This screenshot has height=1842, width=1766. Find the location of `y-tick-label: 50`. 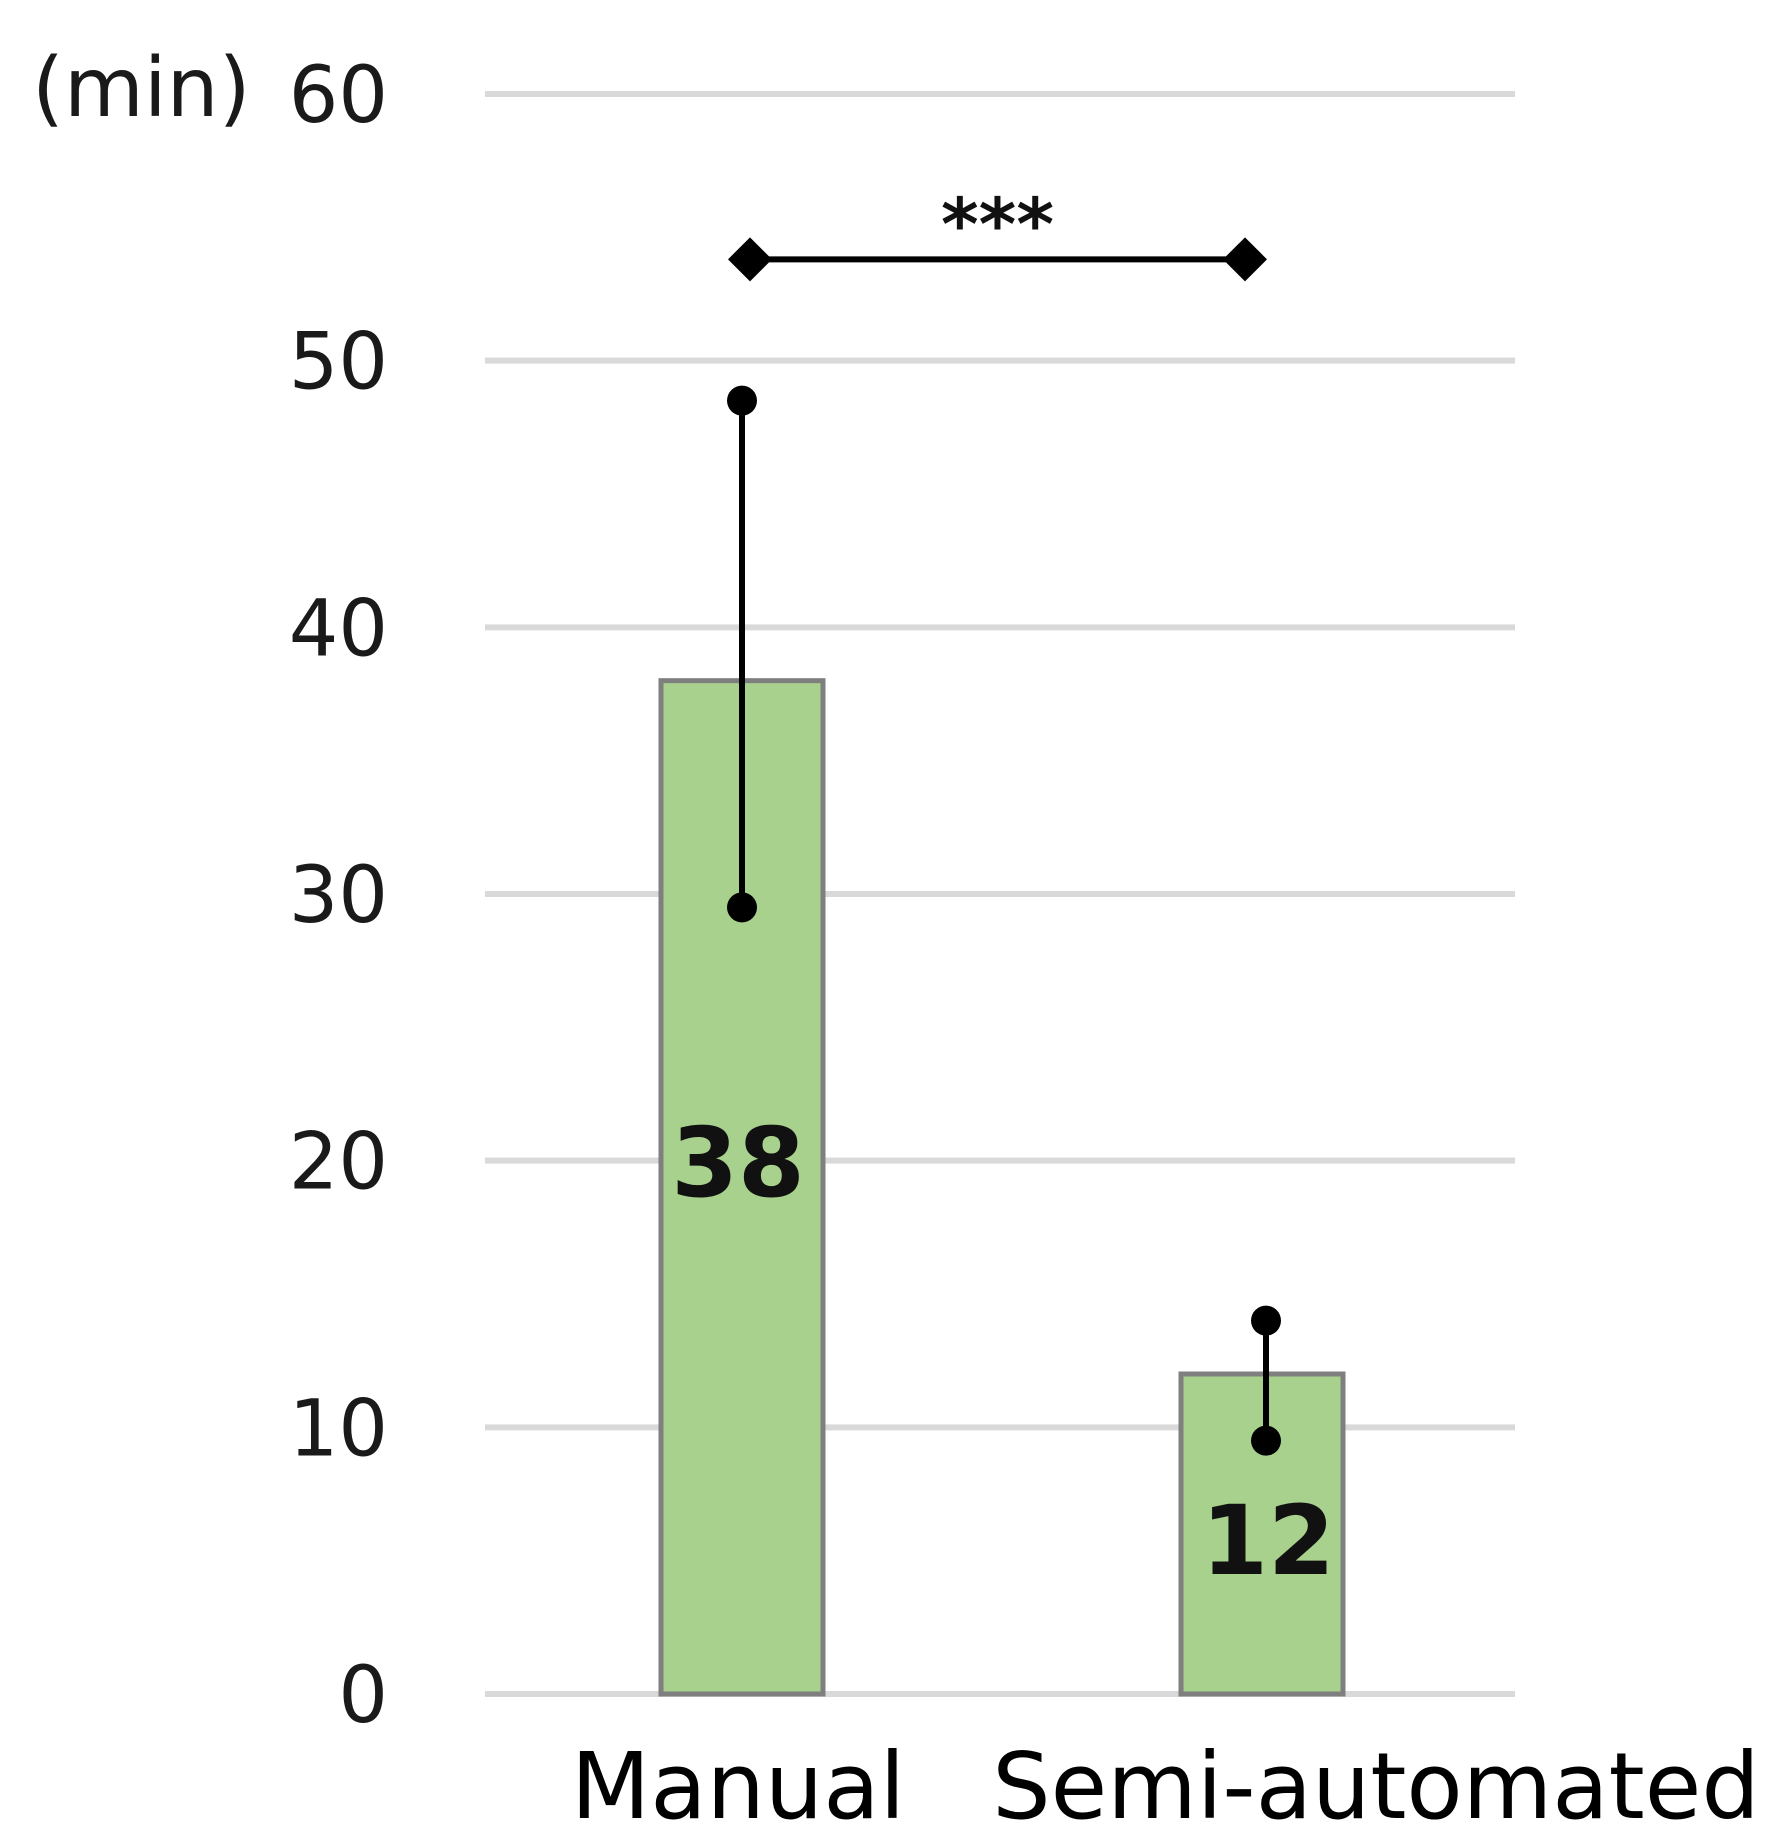

y-tick-label: 50 is located at coordinates (338, 363).